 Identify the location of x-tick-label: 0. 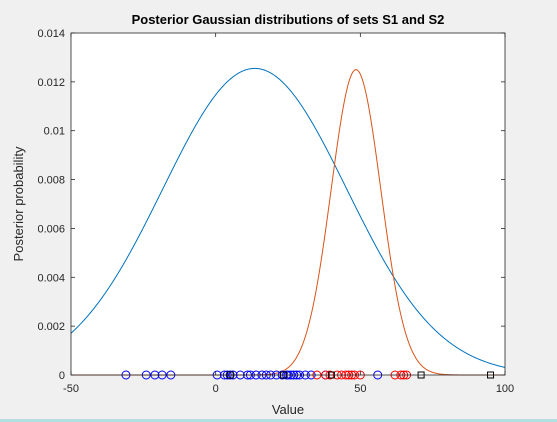
(216, 389).